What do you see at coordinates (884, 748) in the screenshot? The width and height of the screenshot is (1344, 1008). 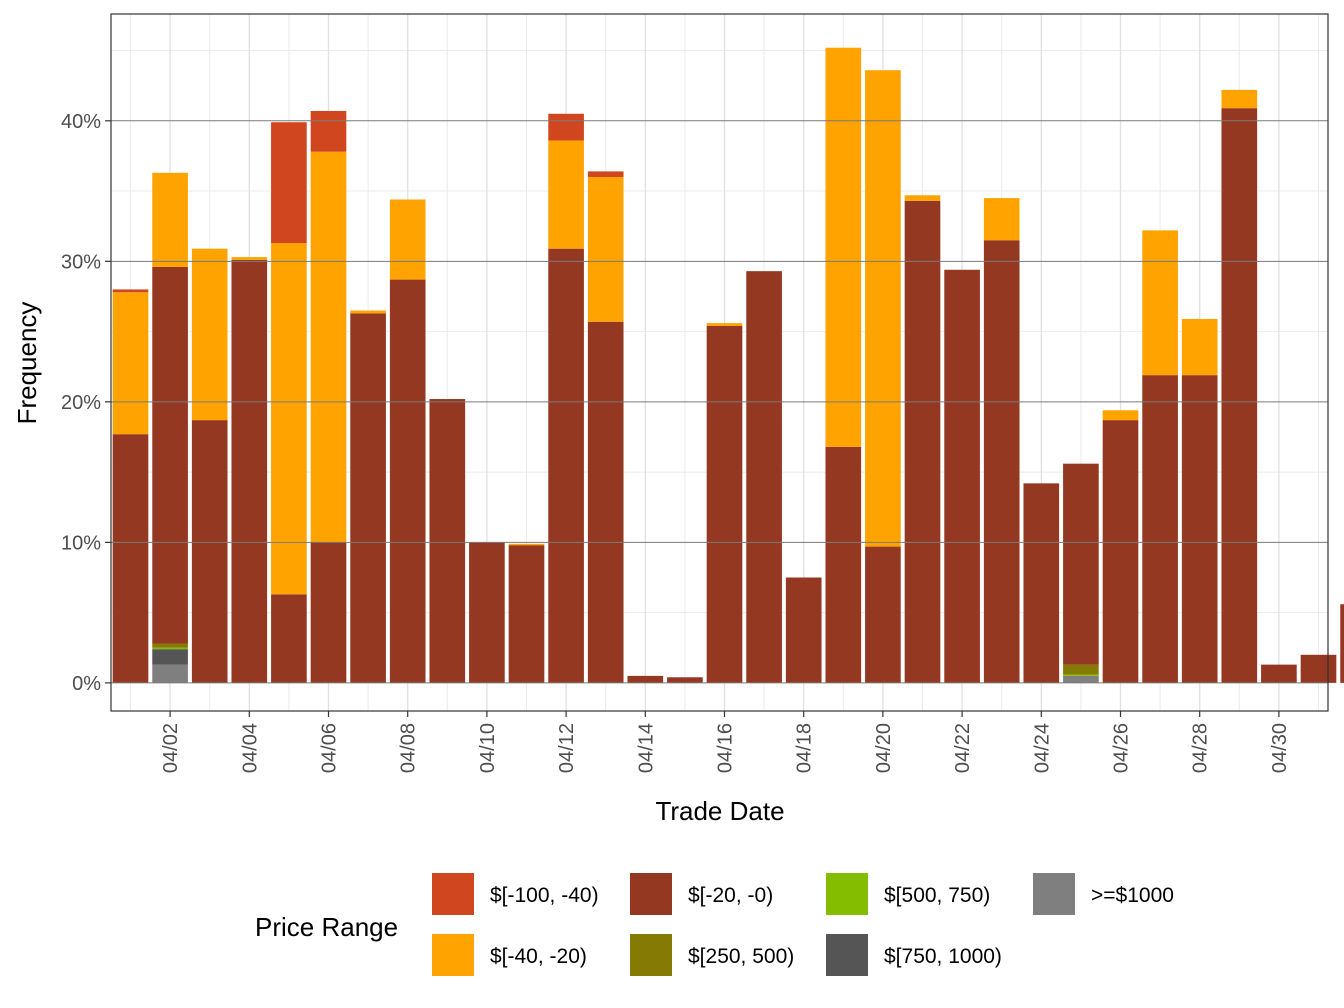 I see `x-tick-label: 04/20` at bounding box center [884, 748].